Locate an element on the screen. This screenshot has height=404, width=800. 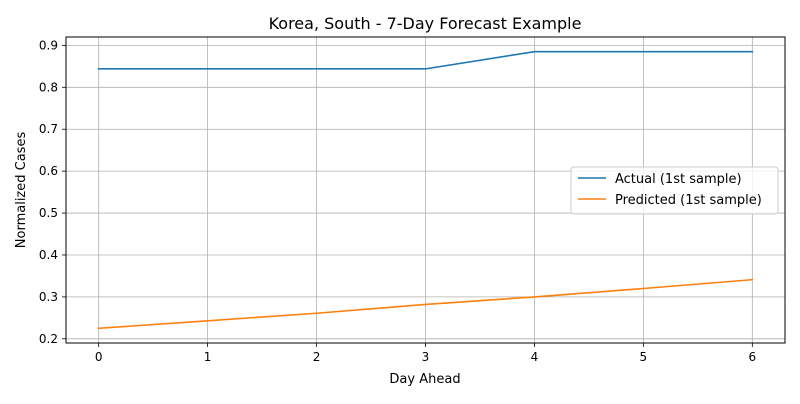
x-tick-label: 6 is located at coordinates (752, 357).